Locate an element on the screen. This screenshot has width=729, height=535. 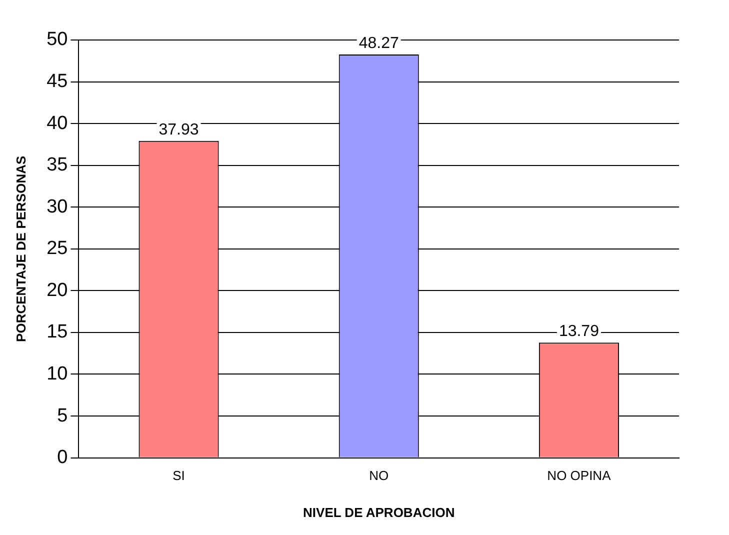
y-tick-label: 40 is located at coordinates (57, 123).